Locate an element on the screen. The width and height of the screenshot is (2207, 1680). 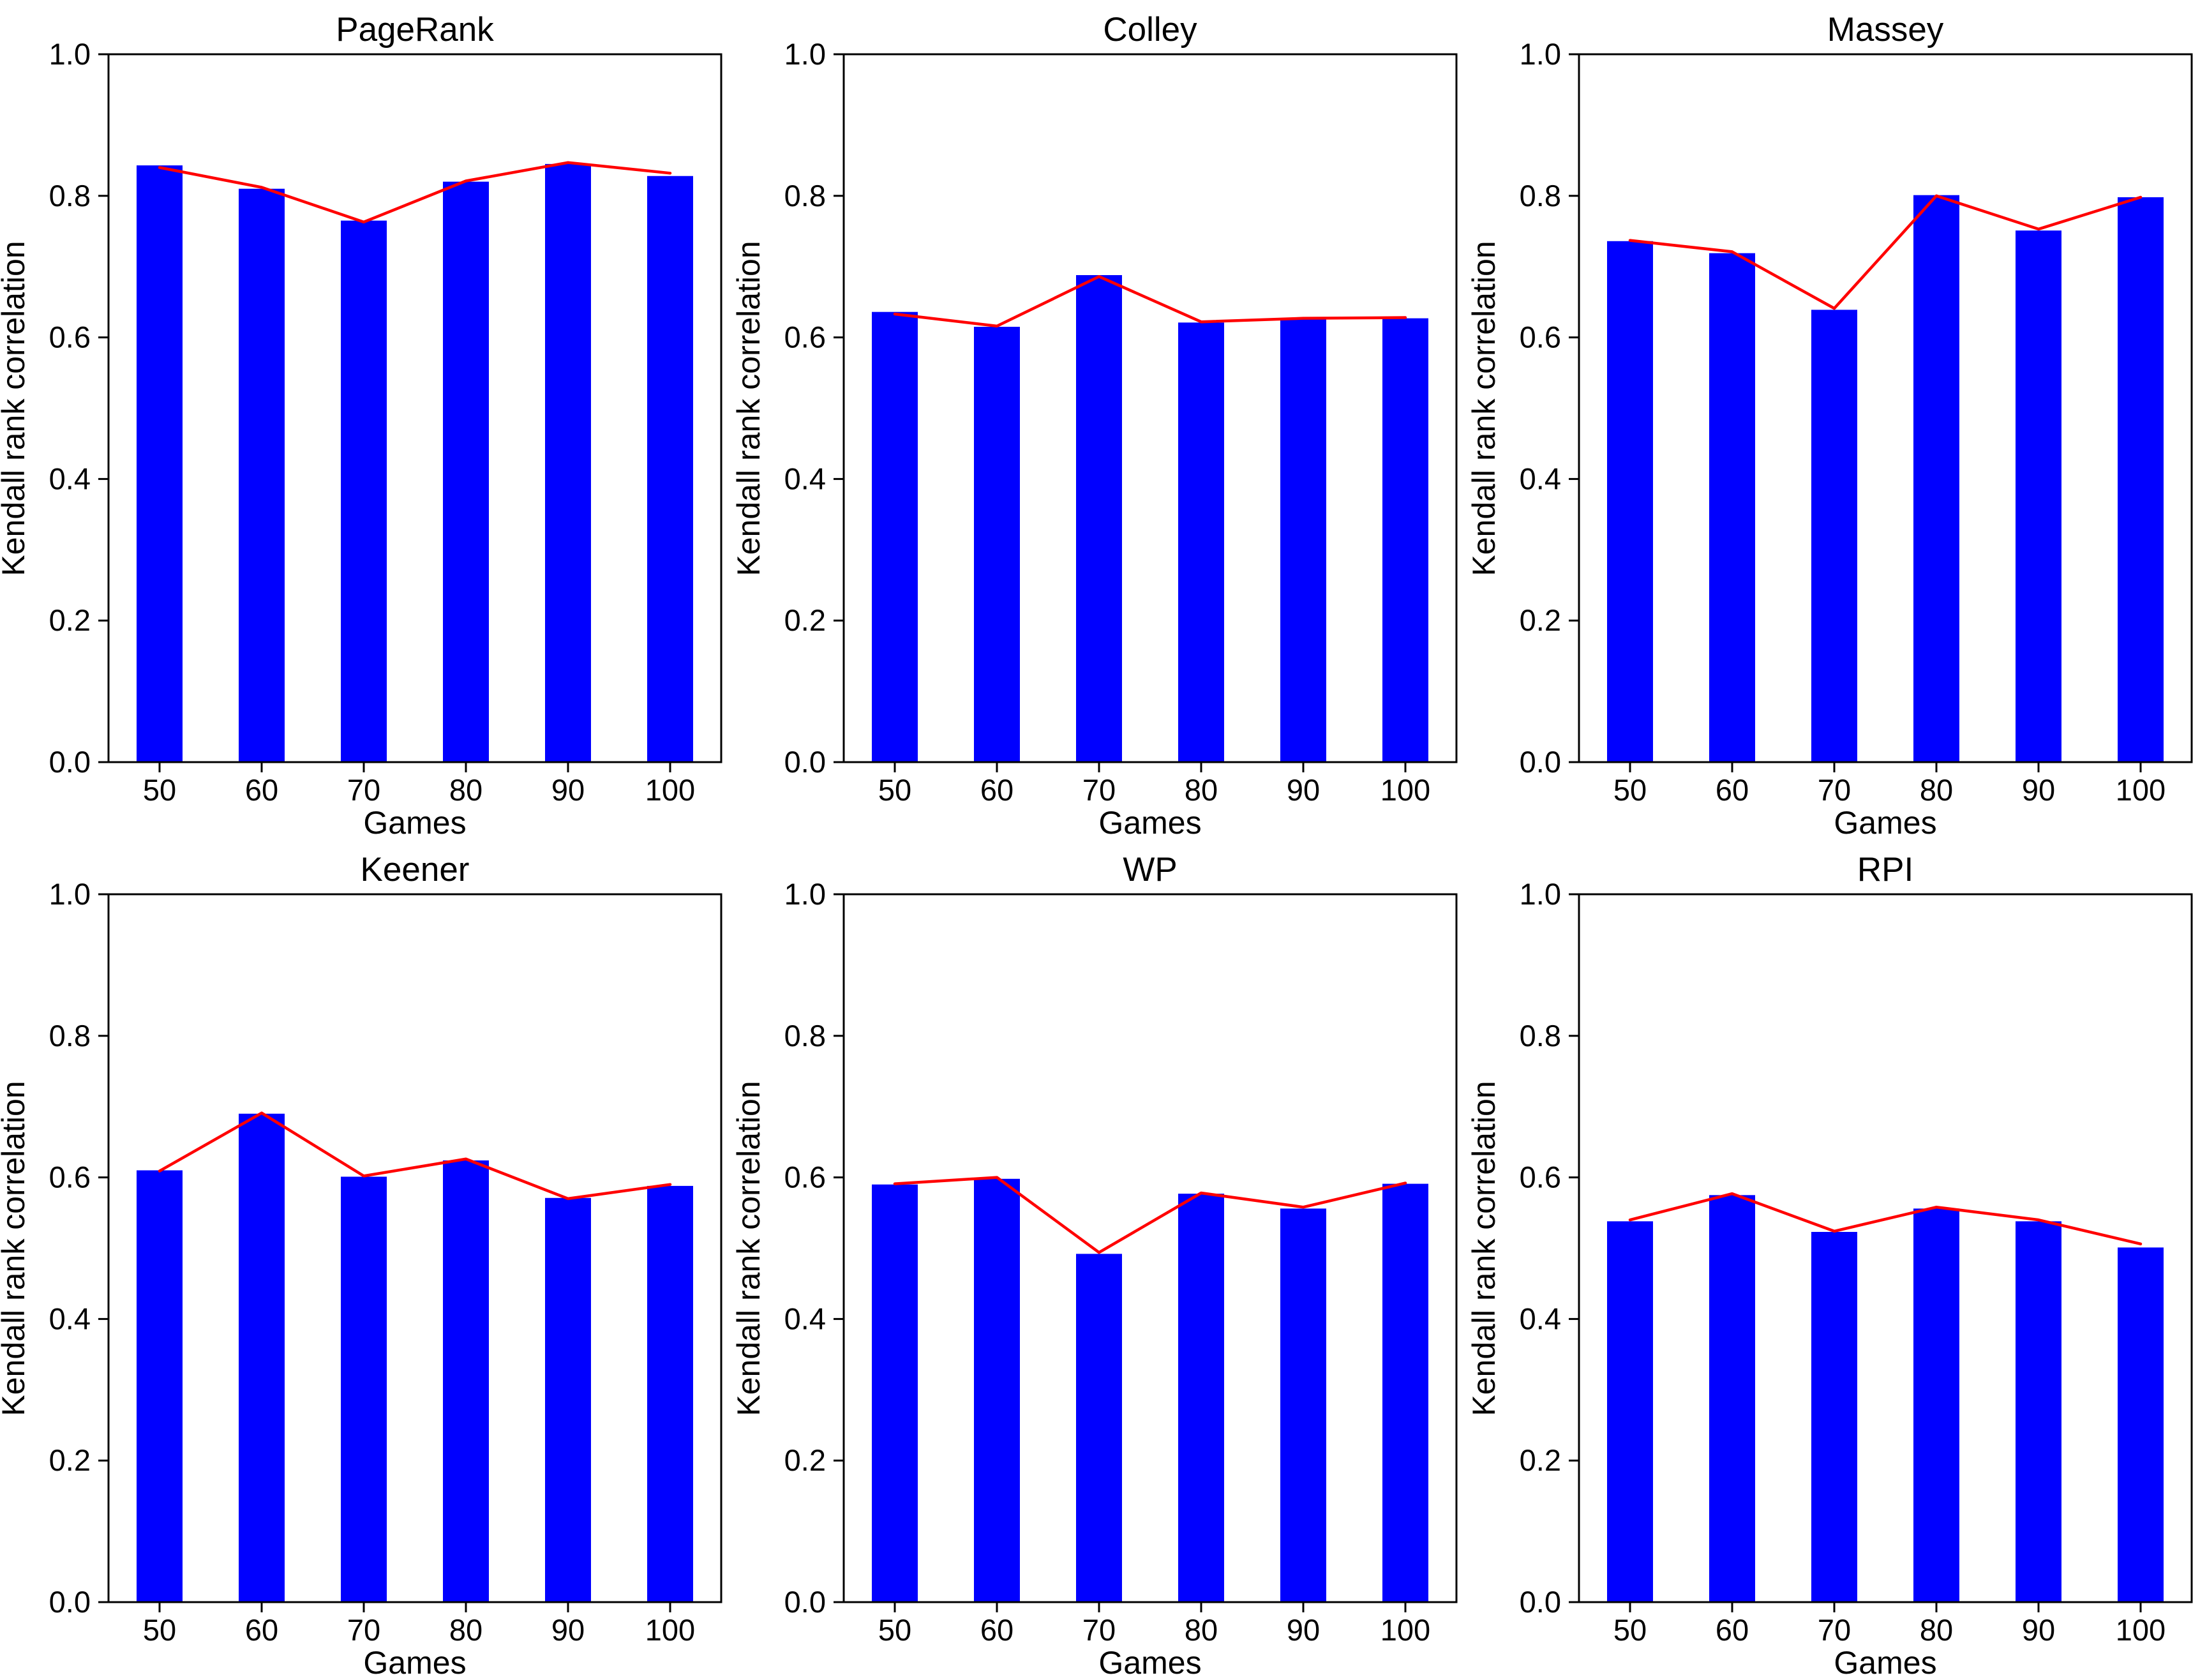
chart-title: WP is located at coordinates (1150, 870).